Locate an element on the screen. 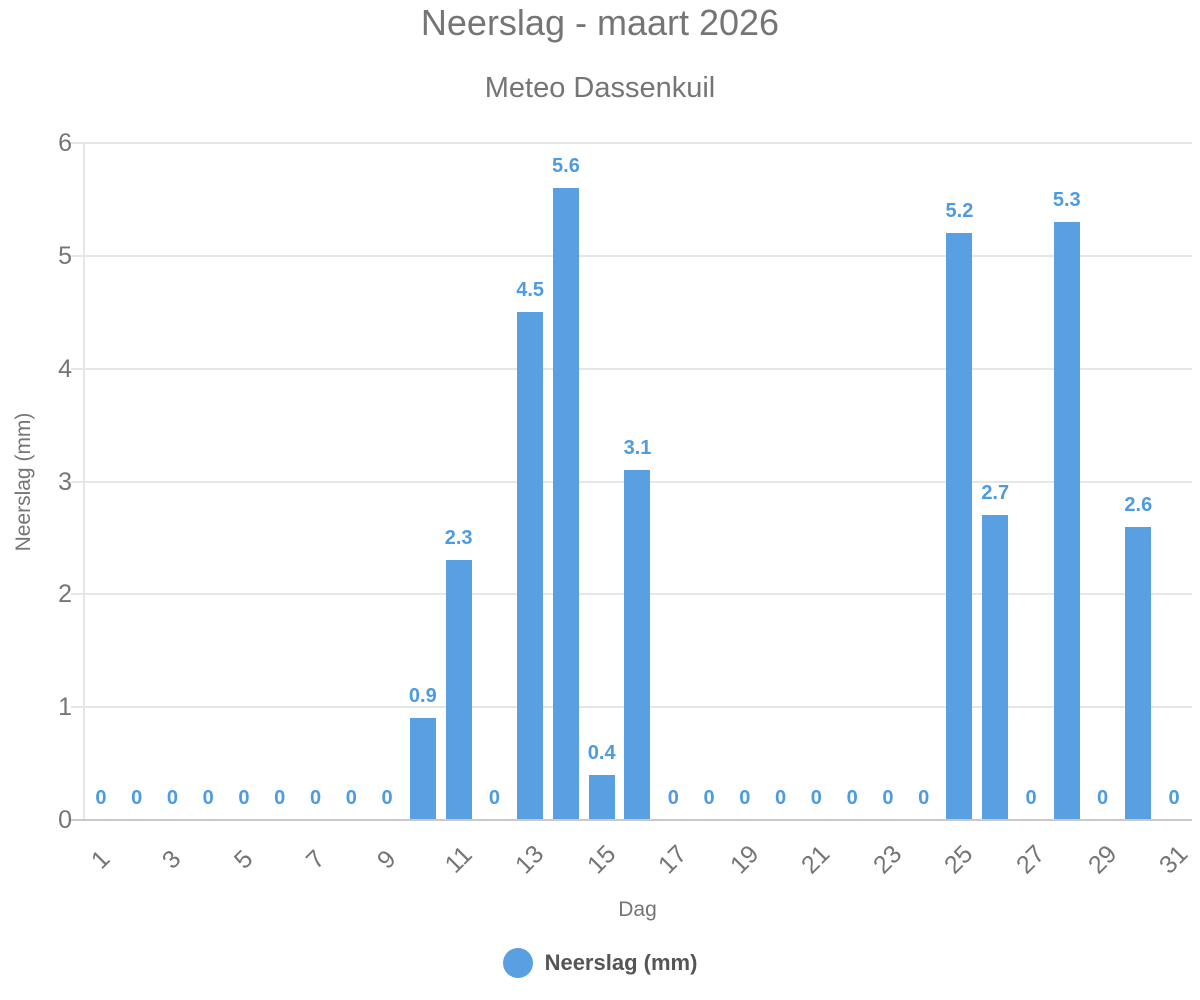 The height and width of the screenshot is (1000, 1200). legend-circle-icon is located at coordinates (517, 963).